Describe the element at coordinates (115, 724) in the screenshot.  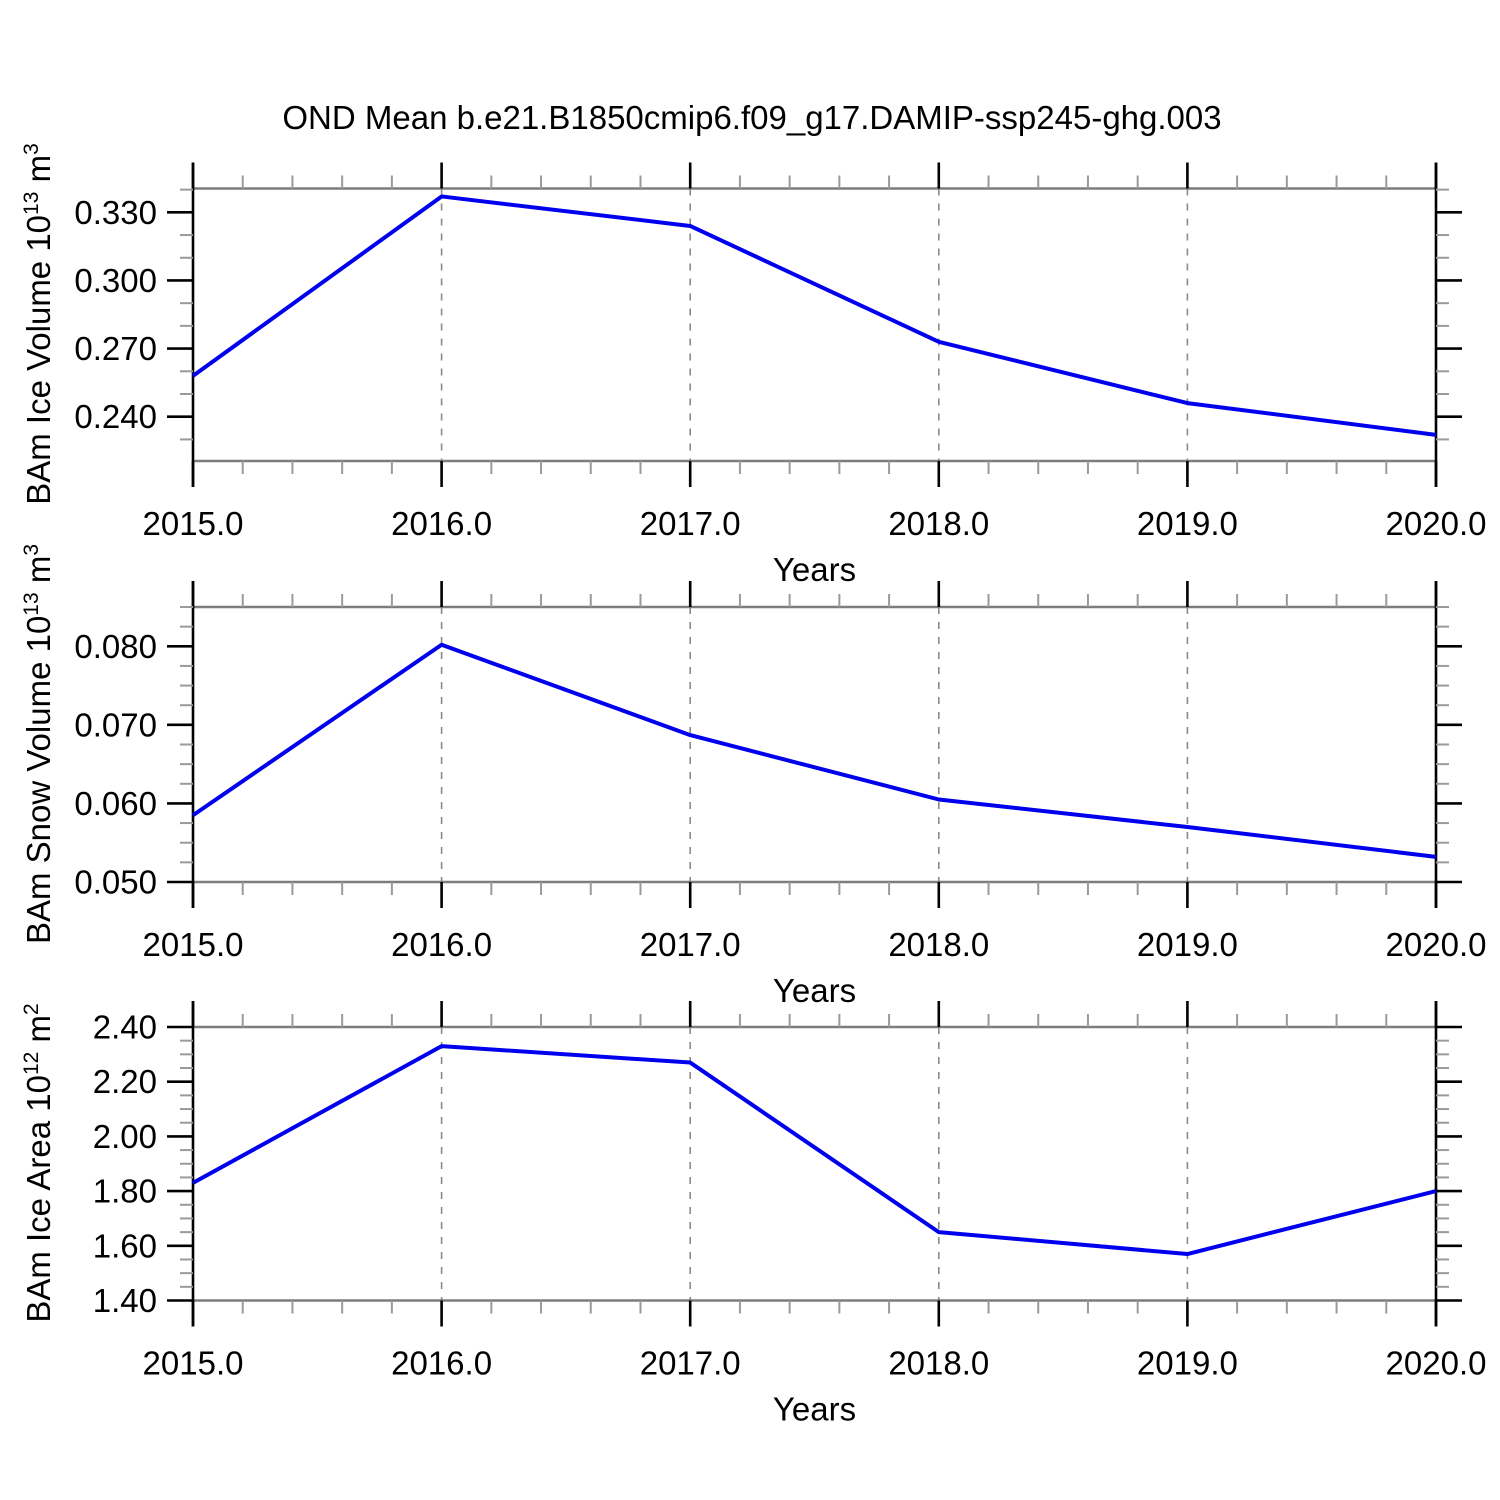
I see `y-tick-label: 0.070` at that location.